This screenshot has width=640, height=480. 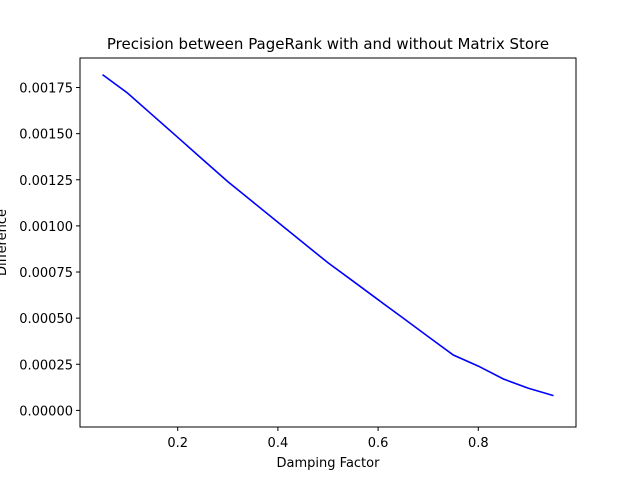 I want to click on y-tick-label: 0.00125, so click(x=46, y=181).